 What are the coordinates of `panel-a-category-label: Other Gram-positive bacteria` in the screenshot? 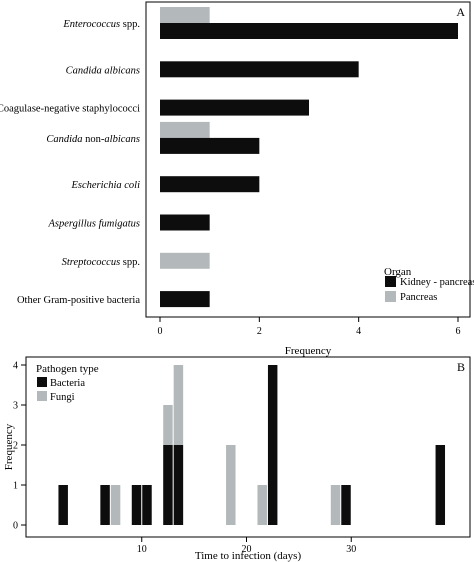 It's located at (78, 300).